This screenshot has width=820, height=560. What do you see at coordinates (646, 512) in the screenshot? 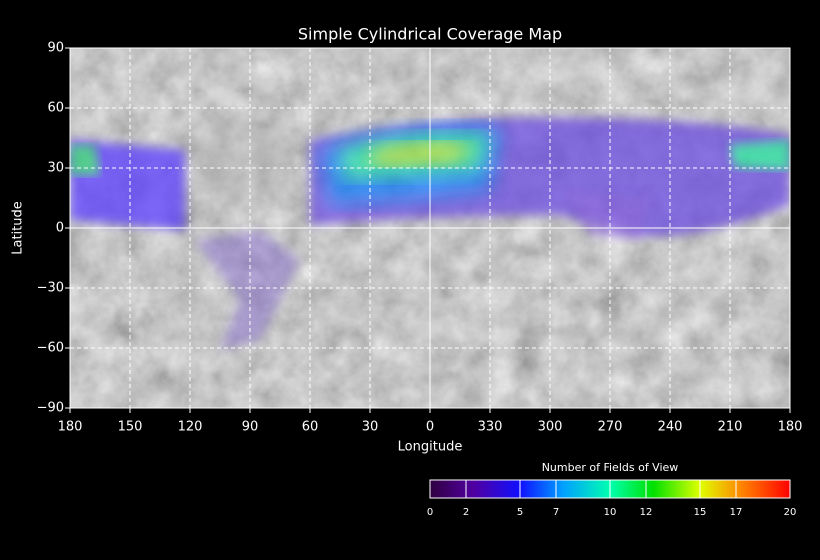
I see `colorbar-tick-label: 12` at bounding box center [646, 512].